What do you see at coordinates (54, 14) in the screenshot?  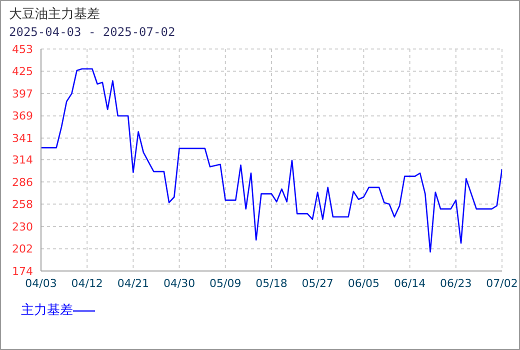 I see `chart-title: 大豆油主力基差` at bounding box center [54, 14].